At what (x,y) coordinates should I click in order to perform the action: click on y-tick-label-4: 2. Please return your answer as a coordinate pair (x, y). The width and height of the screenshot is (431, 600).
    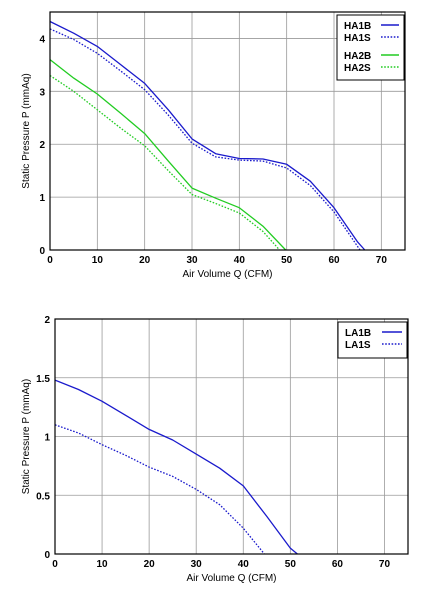
    Looking at the image, I should click on (47, 320).